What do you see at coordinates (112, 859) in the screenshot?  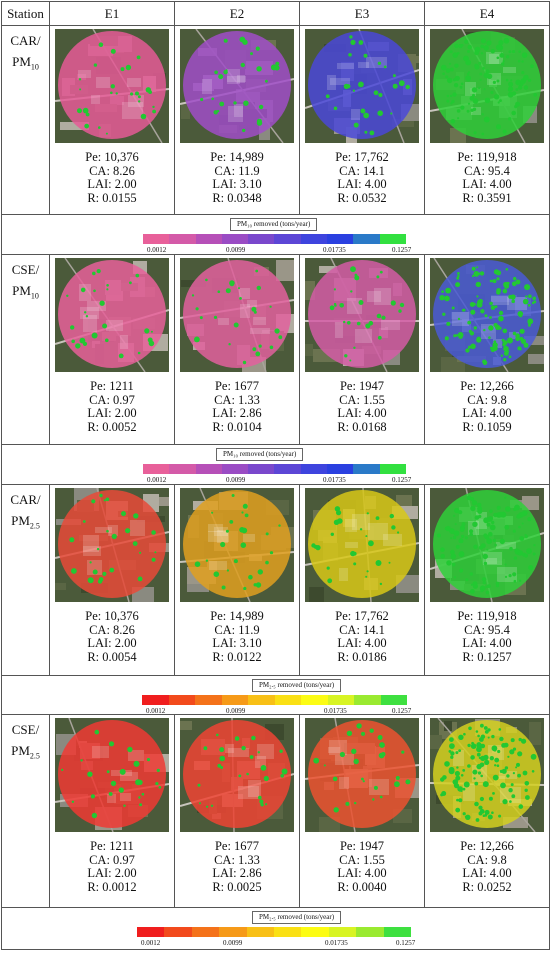 I see `ca-value: CA: 0.97` at bounding box center [112, 859].